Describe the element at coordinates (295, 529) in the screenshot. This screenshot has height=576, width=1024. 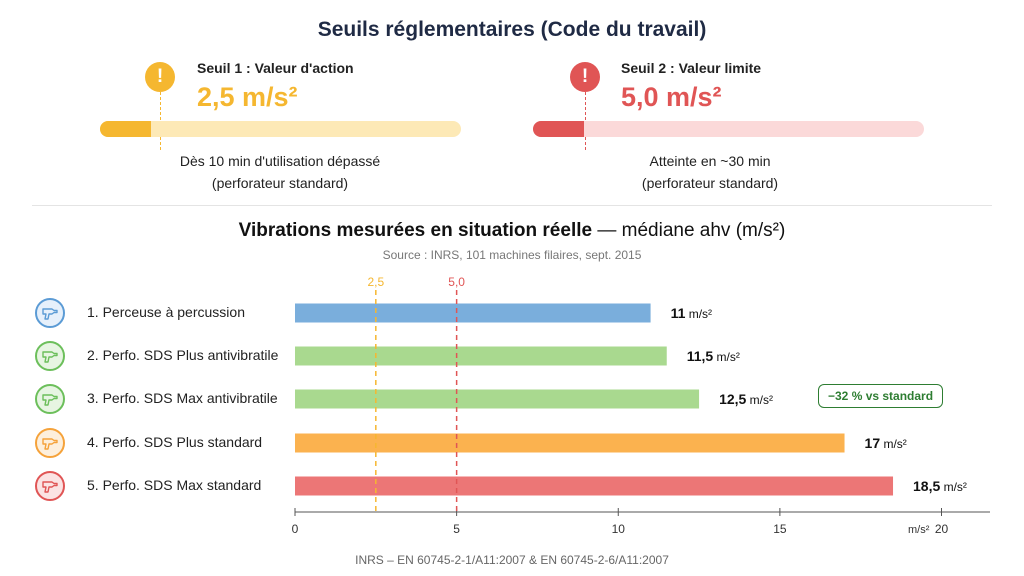
I see `x-tick-label: 0` at that location.